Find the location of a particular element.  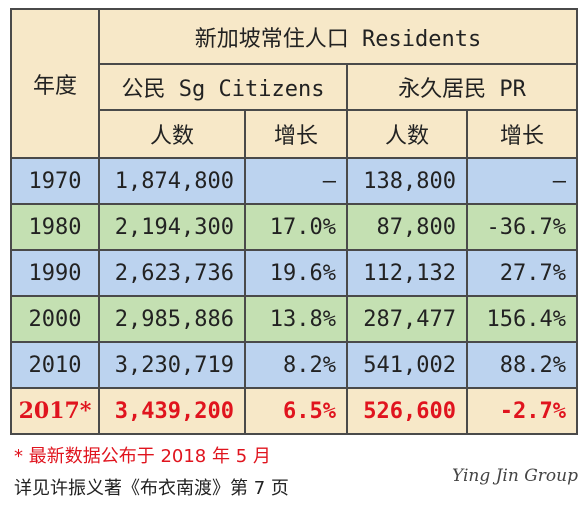

year-cell: 1970 is located at coordinates (55, 181).